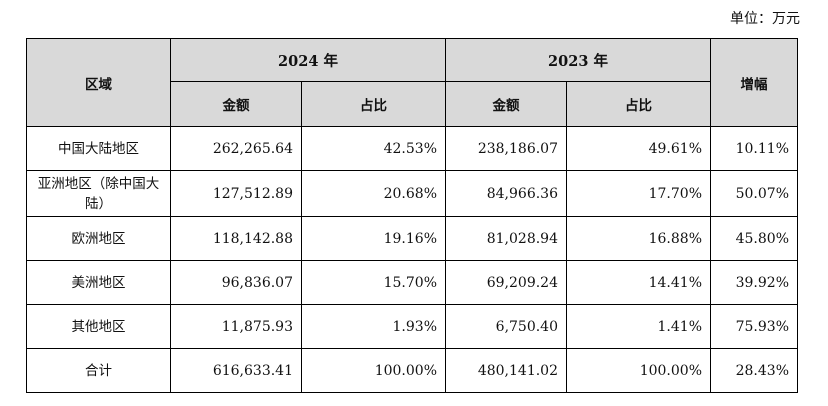 This screenshot has height=406, width=828. Describe the element at coordinates (506, 370) in the screenshot. I see `amount-2023-cell: 480,141.02` at that location.